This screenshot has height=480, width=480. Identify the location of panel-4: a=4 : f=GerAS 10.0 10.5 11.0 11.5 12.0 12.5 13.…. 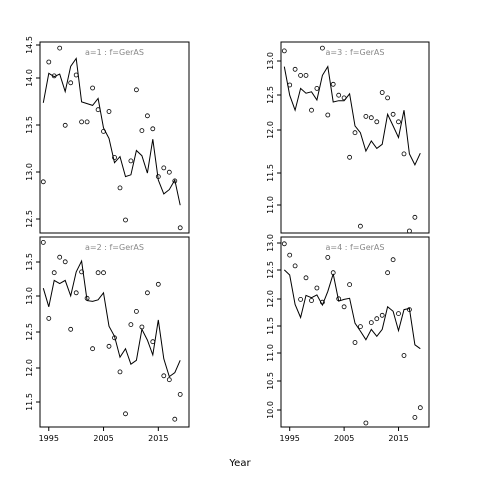
(348, 338).